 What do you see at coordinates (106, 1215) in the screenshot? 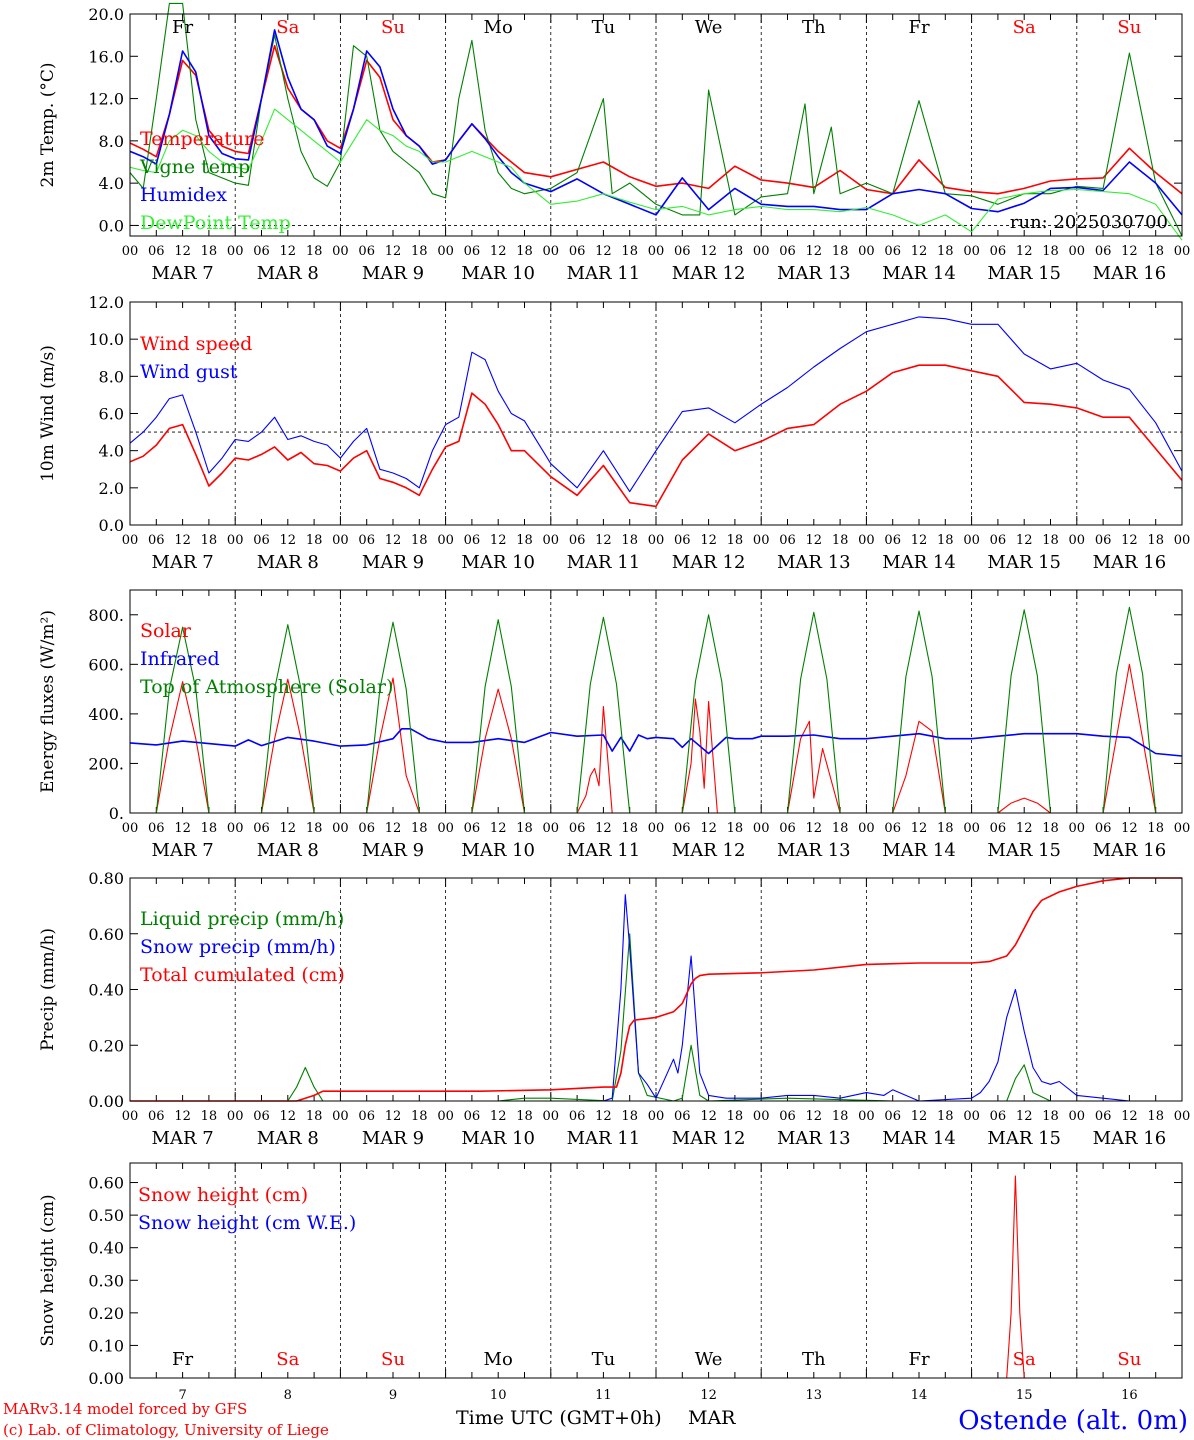
I see `y-tick-label: 0.50` at bounding box center [106, 1215].